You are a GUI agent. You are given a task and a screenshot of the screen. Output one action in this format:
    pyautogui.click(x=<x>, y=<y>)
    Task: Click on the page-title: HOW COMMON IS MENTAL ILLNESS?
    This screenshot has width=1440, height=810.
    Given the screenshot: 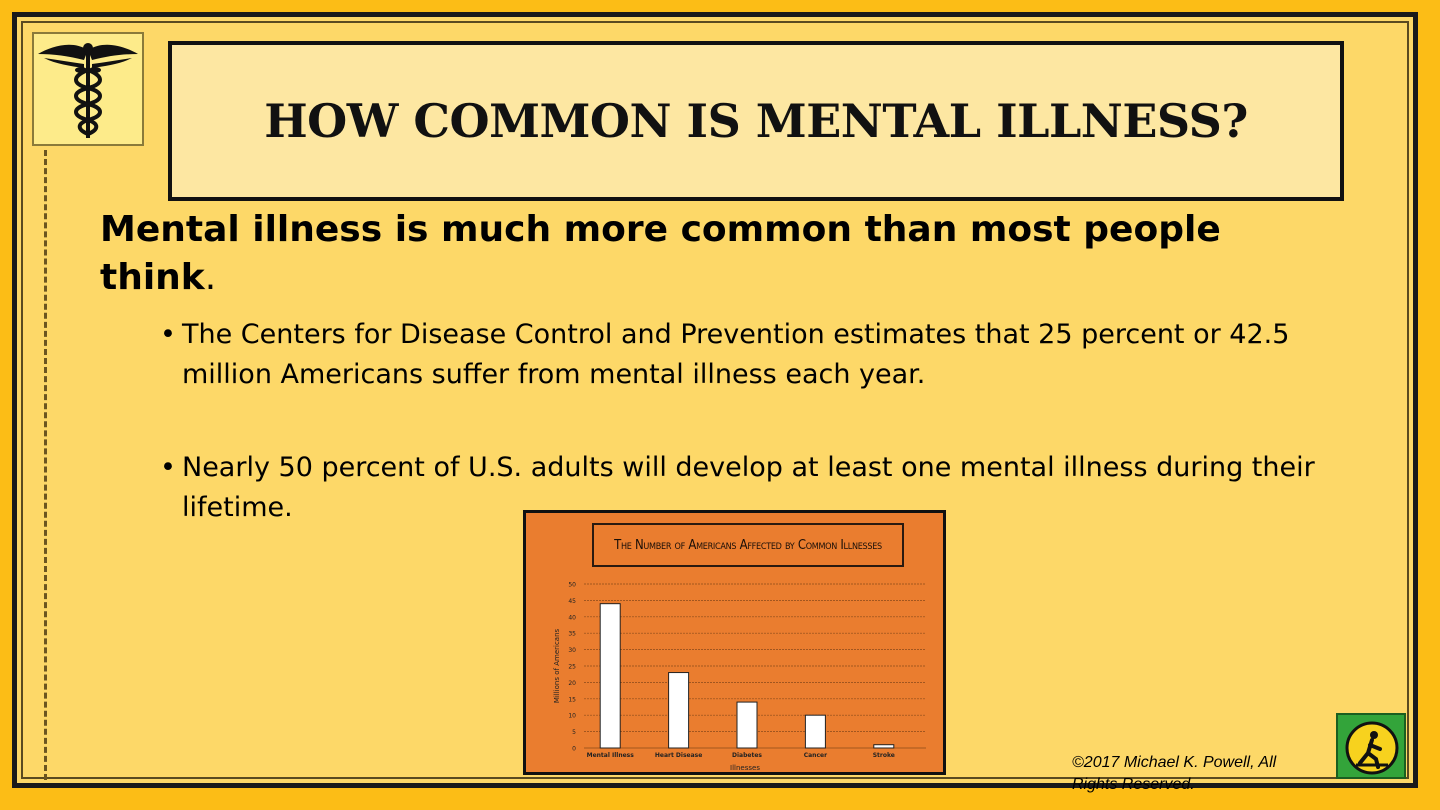 What is the action you would take?
    pyautogui.click(x=756, y=121)
    